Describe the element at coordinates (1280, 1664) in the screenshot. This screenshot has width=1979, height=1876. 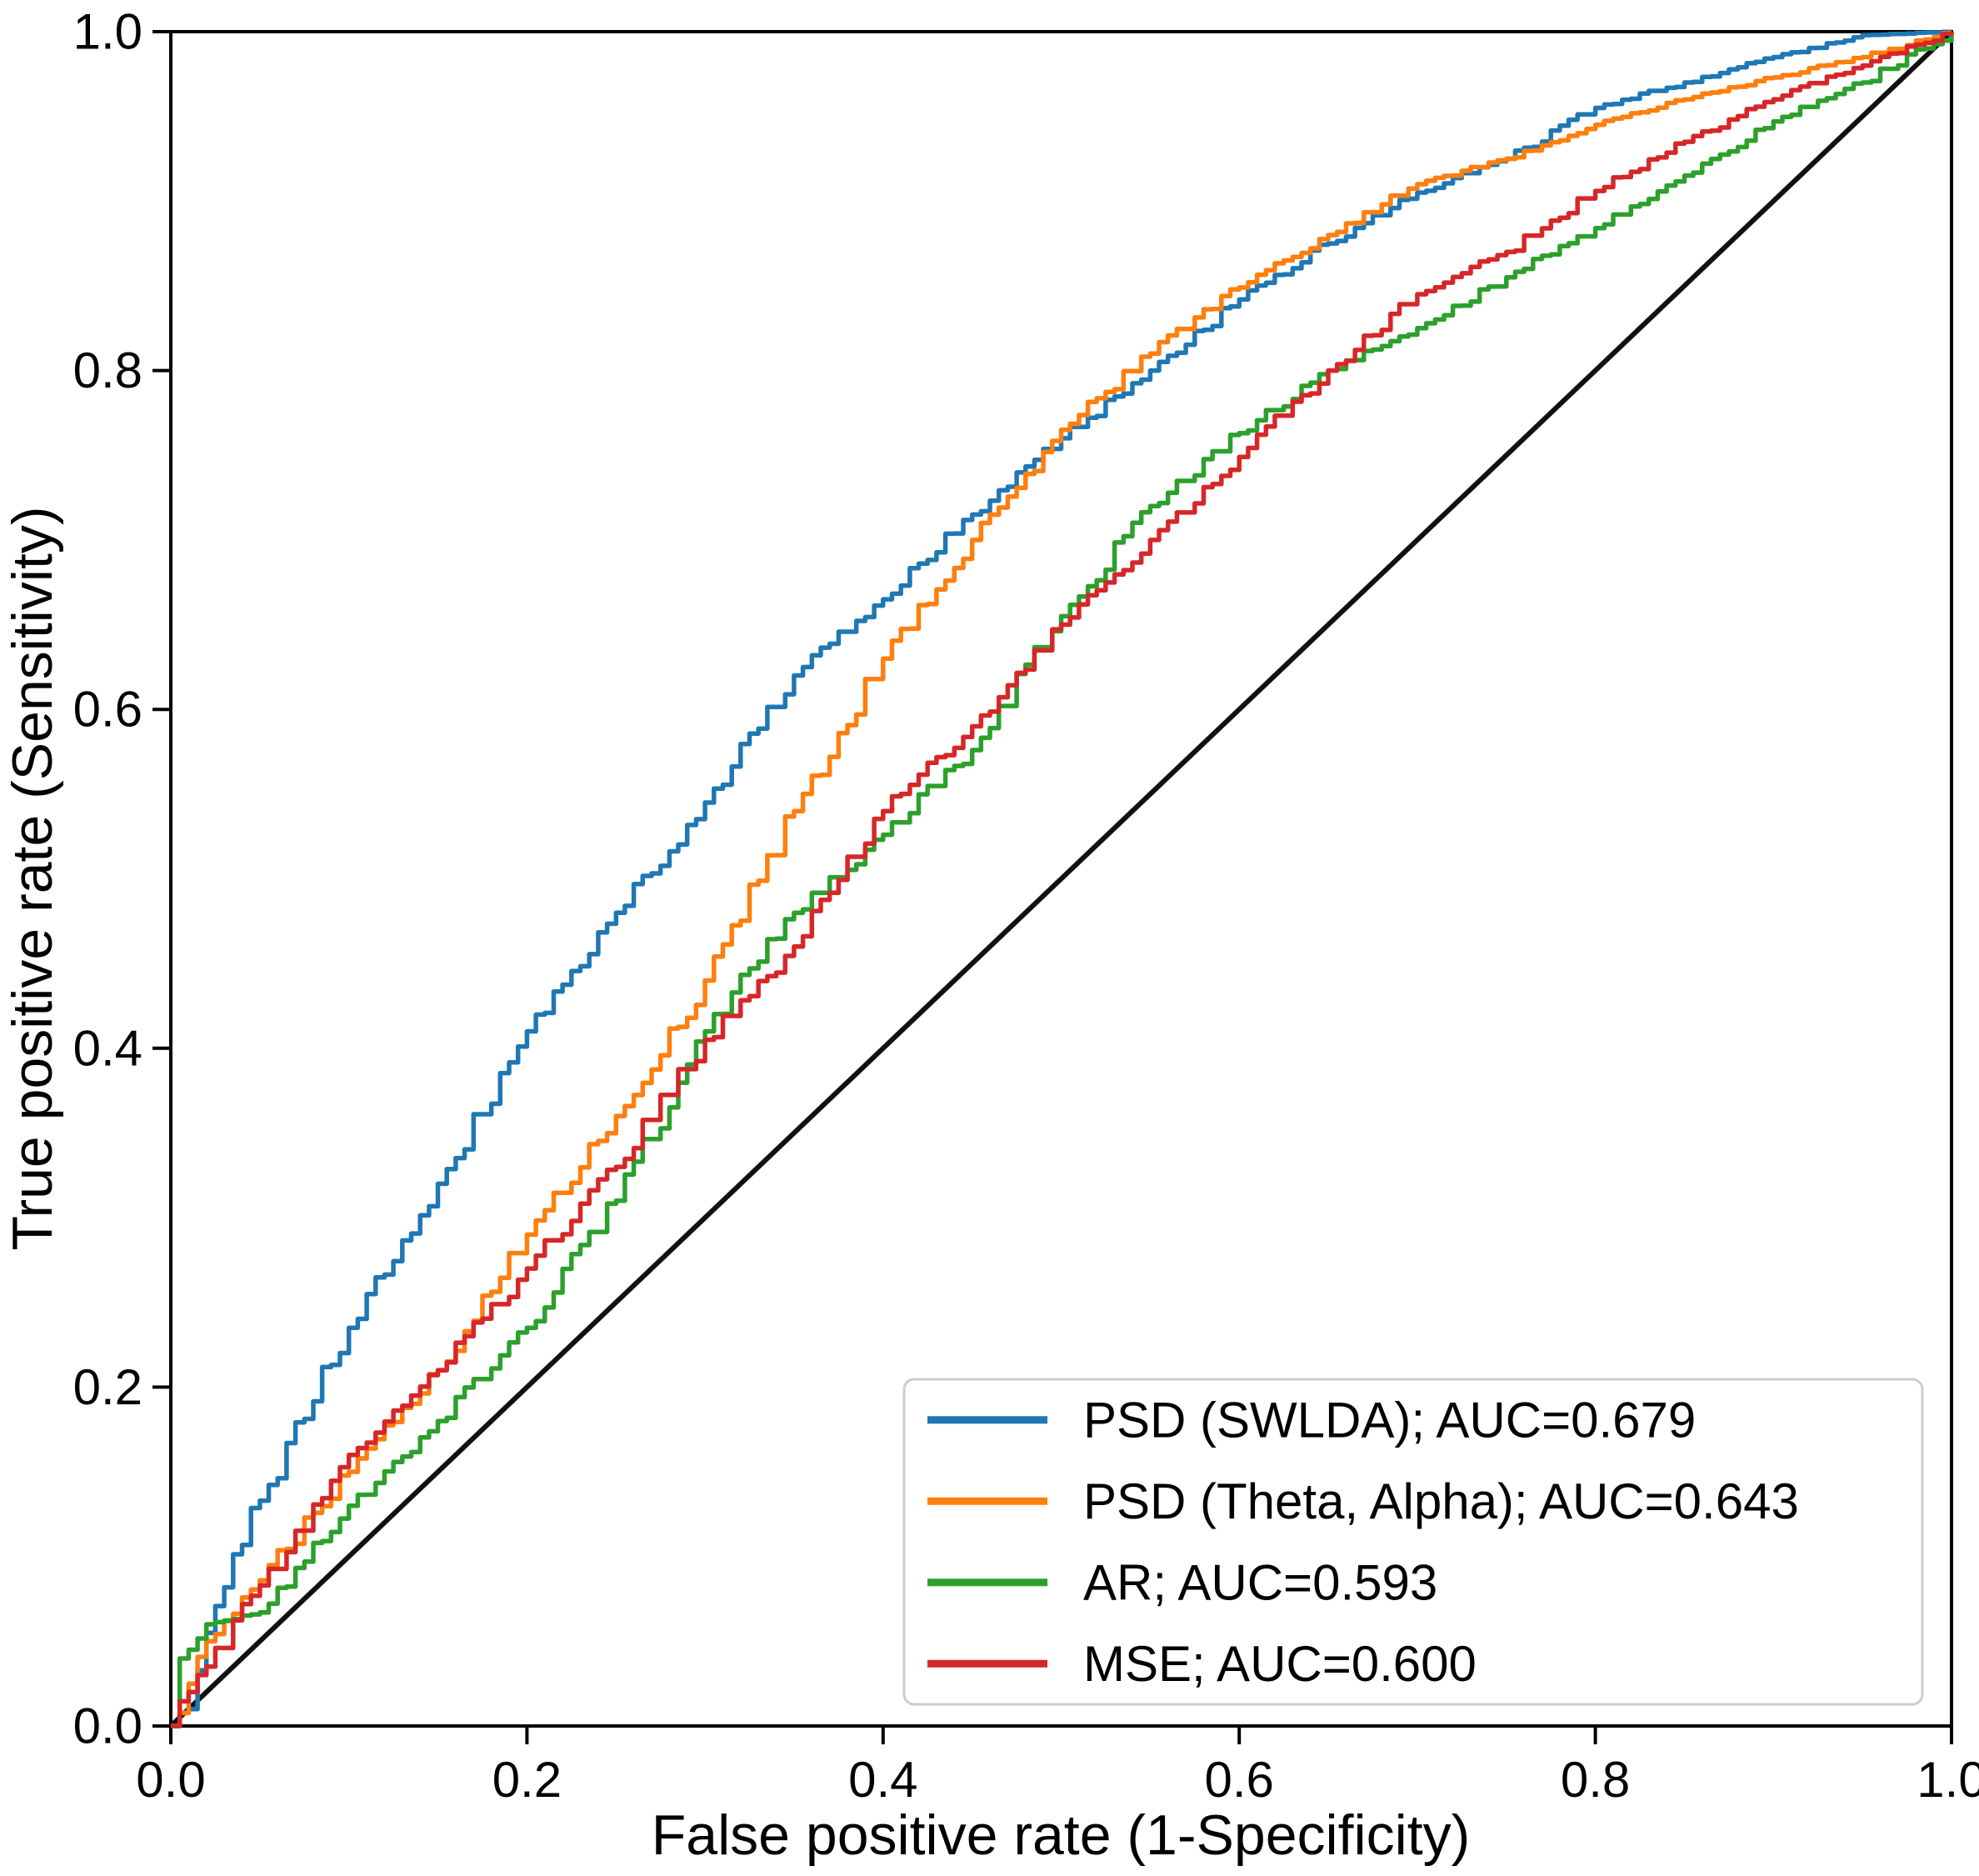
I see `legend-item-label: MSE; AUC=0.600` at that location.